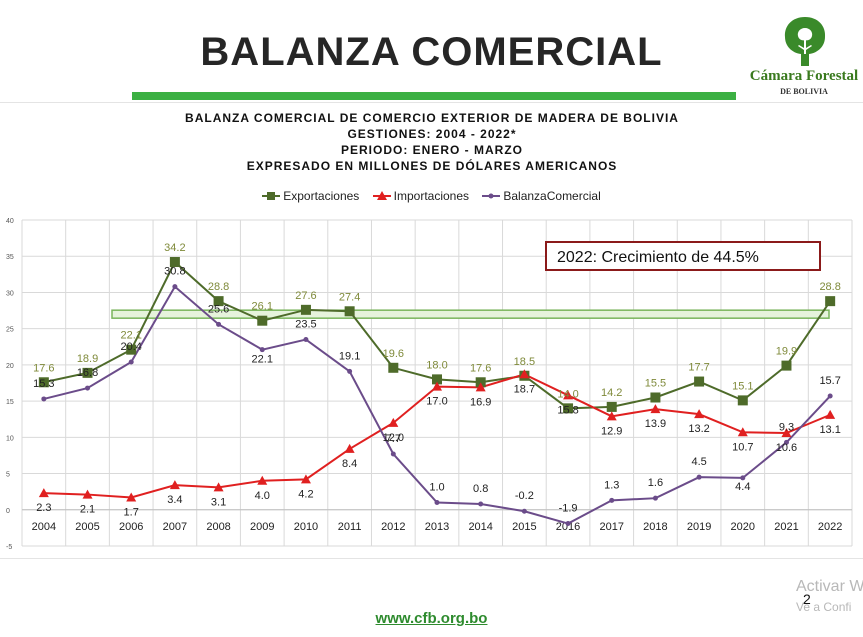  I want to click on data-label: 4.2, so click(305, 494).